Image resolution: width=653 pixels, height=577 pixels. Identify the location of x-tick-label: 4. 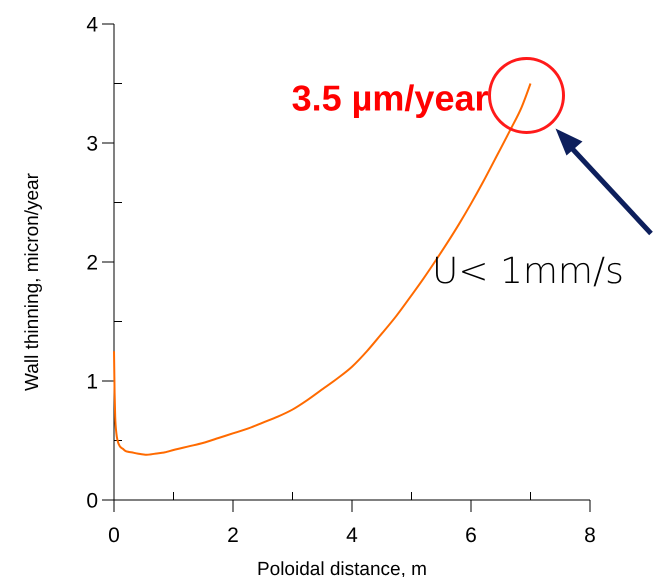
(352, 535).